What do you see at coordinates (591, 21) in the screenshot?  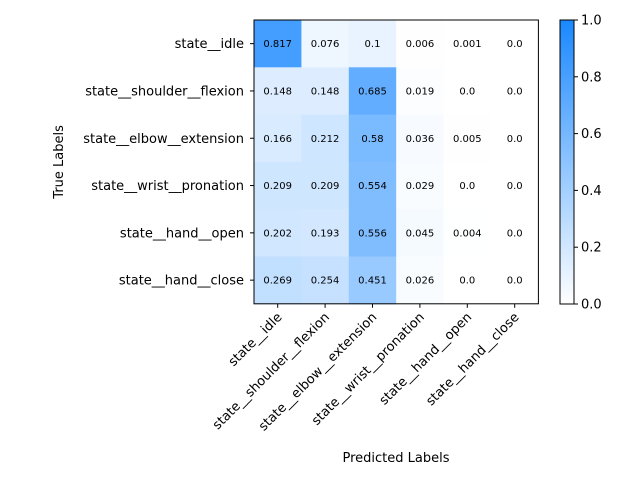 I see `colorbar-tick-label: 1.0` at bounding box center [591, 21].